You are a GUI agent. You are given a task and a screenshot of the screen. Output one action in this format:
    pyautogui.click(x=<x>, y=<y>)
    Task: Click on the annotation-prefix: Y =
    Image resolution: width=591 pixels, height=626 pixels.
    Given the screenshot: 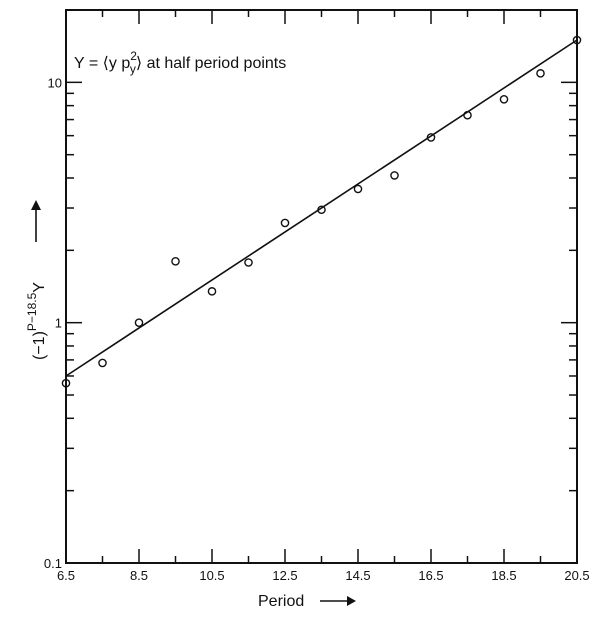 What is the action you would take?
    pyautogui.click(x=88, y=63)
    